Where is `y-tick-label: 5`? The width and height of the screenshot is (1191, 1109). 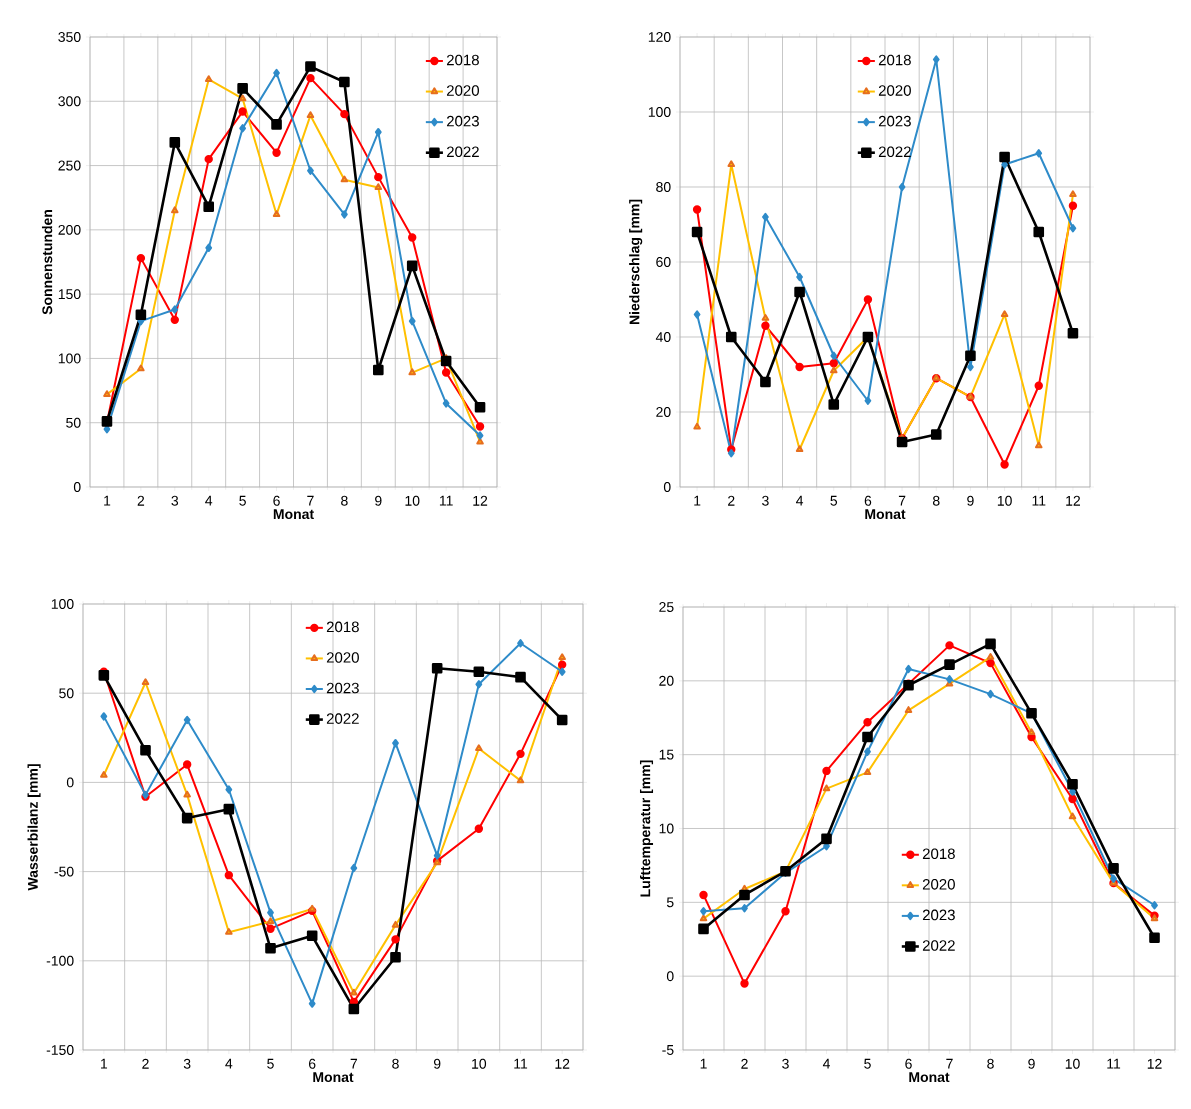
y-tick-label: 5 is located at coordinates (670, 902).